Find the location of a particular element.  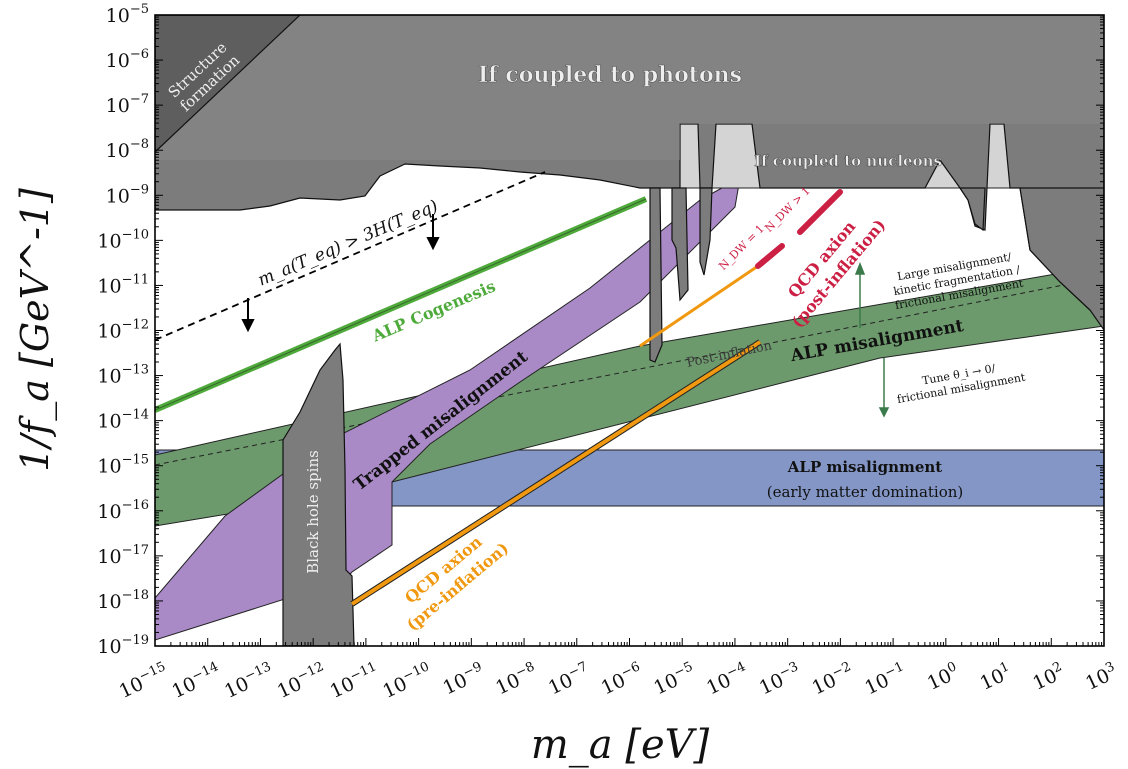

y-tick-label: 10⁻¹² is located at coordinates (123, 330).